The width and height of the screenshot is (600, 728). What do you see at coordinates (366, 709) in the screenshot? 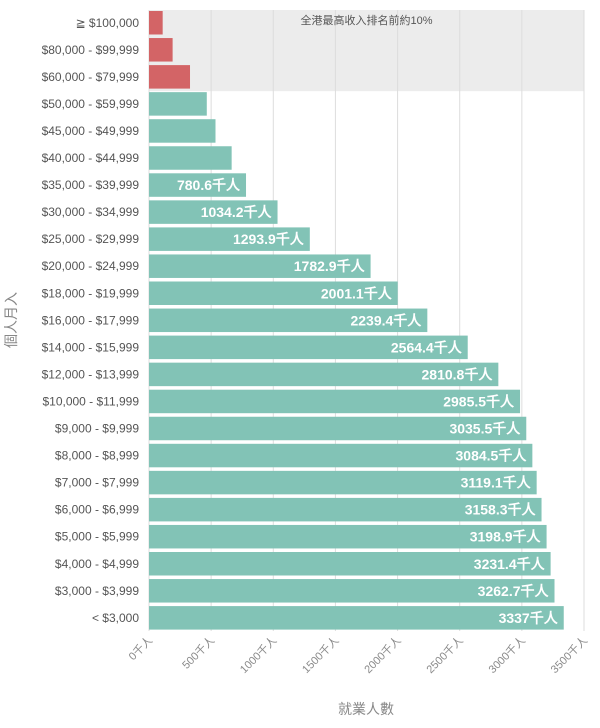
I see `x-axis-title: 就業人數` at bounding box center [366, 709].